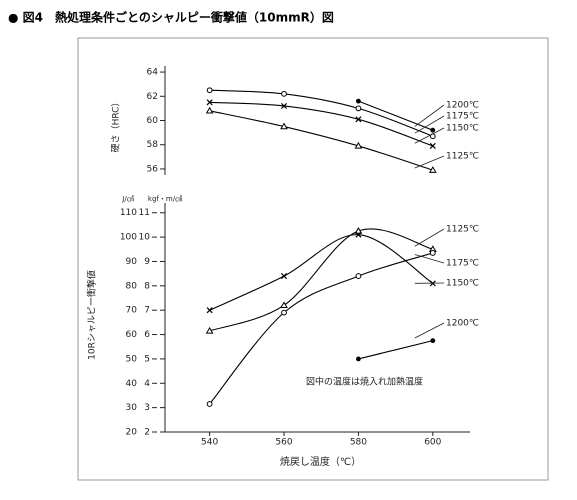 This screenshot has width=577, height=500. What do you see at coordinates (147, 359) in the screenshot?
I see `y2-tick-label: 5` at bounding box center [147, 359].